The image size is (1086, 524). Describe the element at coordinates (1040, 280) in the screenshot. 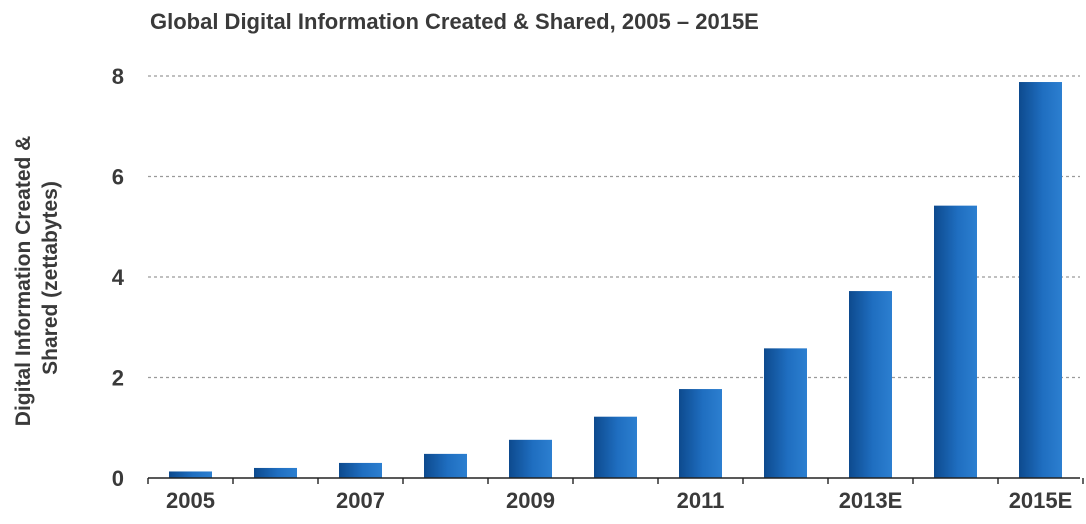

I see `bar-2015E` at that location.